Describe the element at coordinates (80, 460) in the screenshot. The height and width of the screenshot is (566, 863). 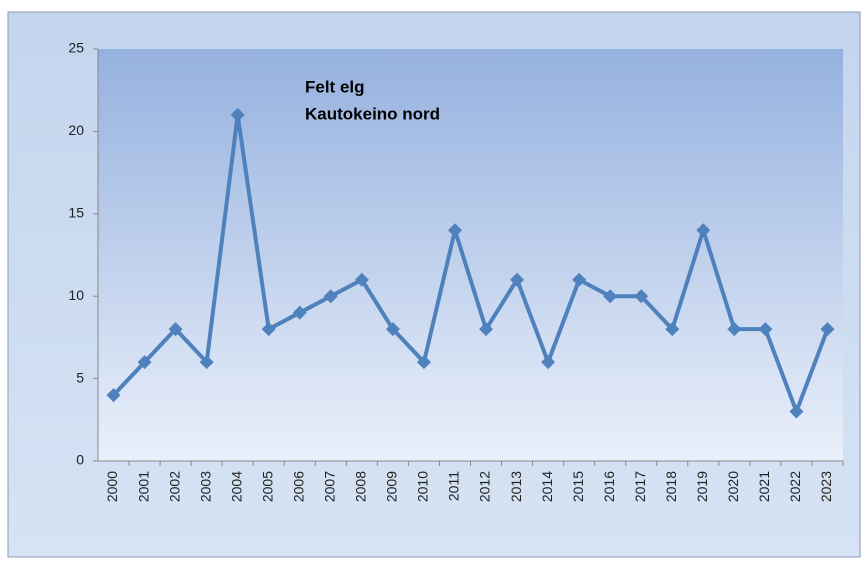
I see `y-tick-label: 0` at that location.